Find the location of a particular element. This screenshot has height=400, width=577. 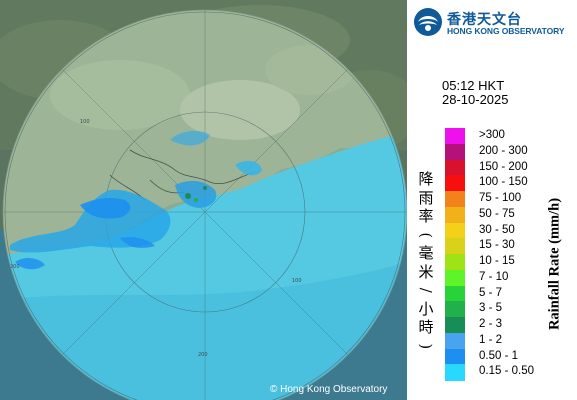

legend-label: 10 - 15 is located at coordinates (497, 261).